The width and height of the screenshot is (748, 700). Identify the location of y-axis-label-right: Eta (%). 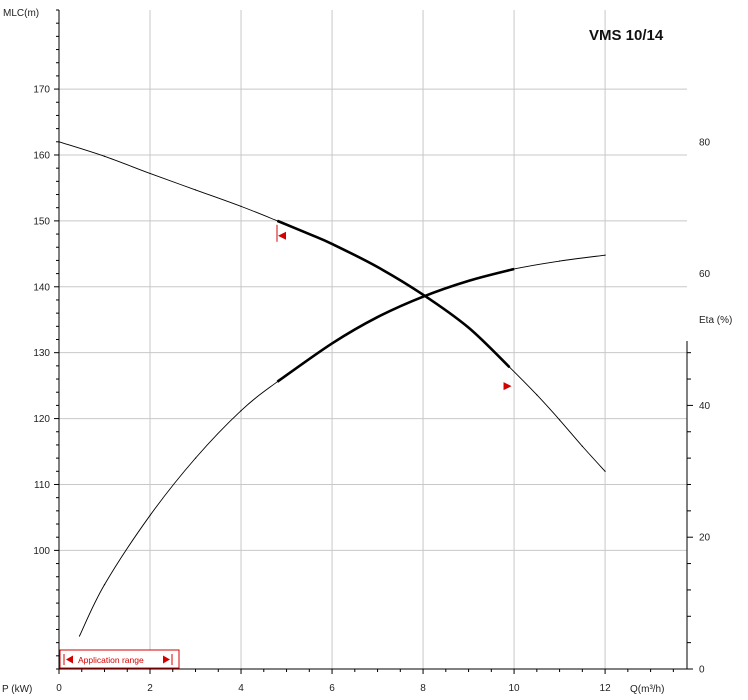
(715, 320).